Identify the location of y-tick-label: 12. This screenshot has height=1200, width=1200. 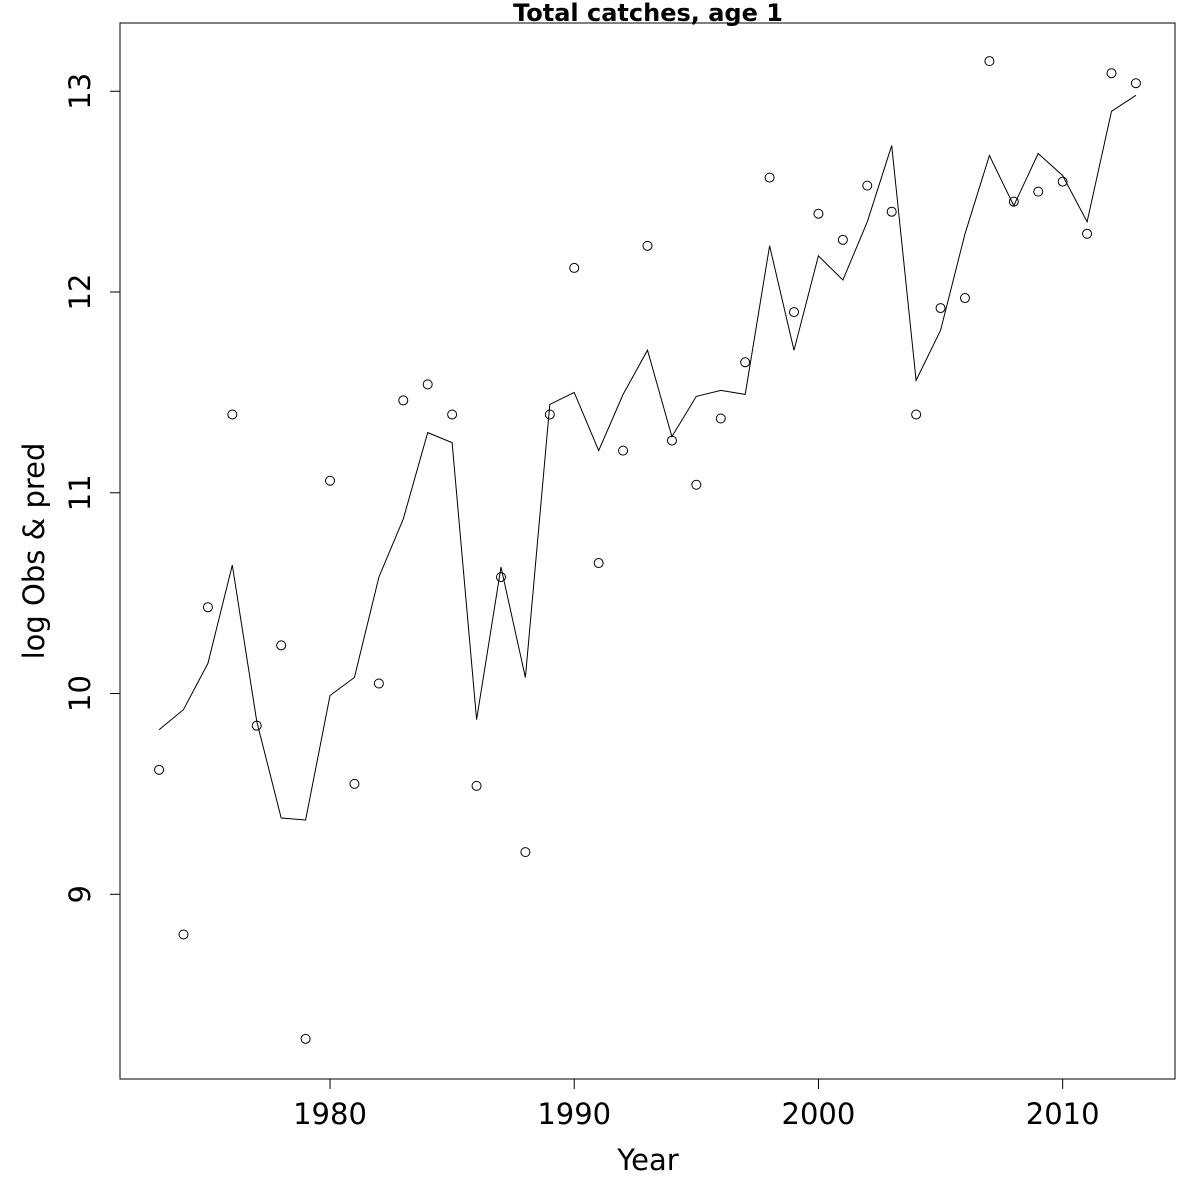
(80, 292).